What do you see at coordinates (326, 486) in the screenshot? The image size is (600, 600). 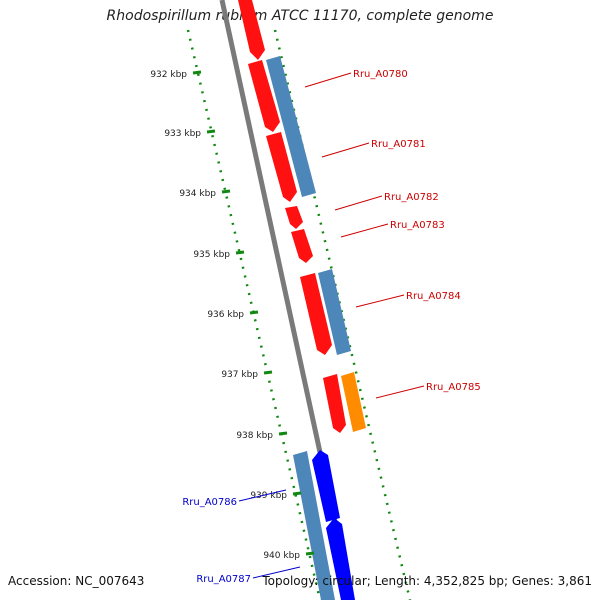 I see `feature-cds-a0786` at bounding box center [326, 486].